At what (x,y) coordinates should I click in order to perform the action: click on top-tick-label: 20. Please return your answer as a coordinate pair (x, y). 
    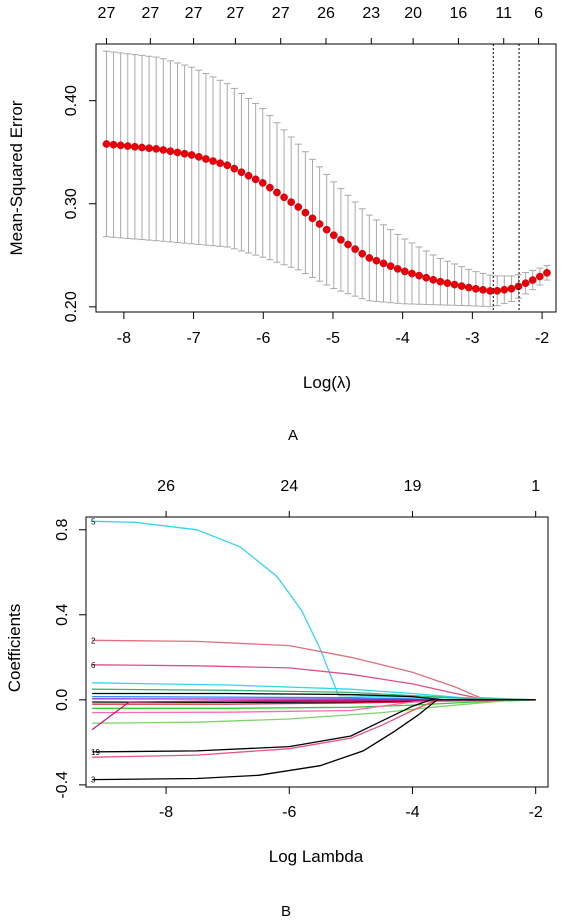
    Looking at the image, I should click on (413, 13).